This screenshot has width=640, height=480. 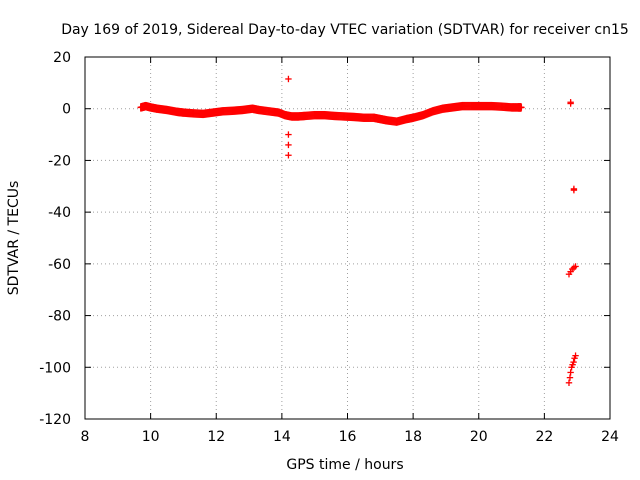 What do you see at coordinates (59, 317) in the screenshot?
I see `y-tick-label: -80` at bounding box center [59, 317].